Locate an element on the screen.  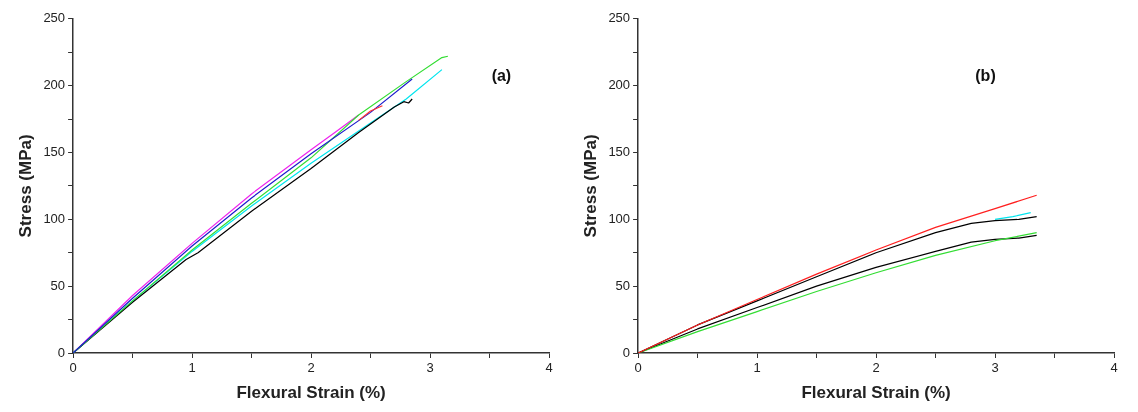
annotation: (a) is located at coordinates (501, 75).